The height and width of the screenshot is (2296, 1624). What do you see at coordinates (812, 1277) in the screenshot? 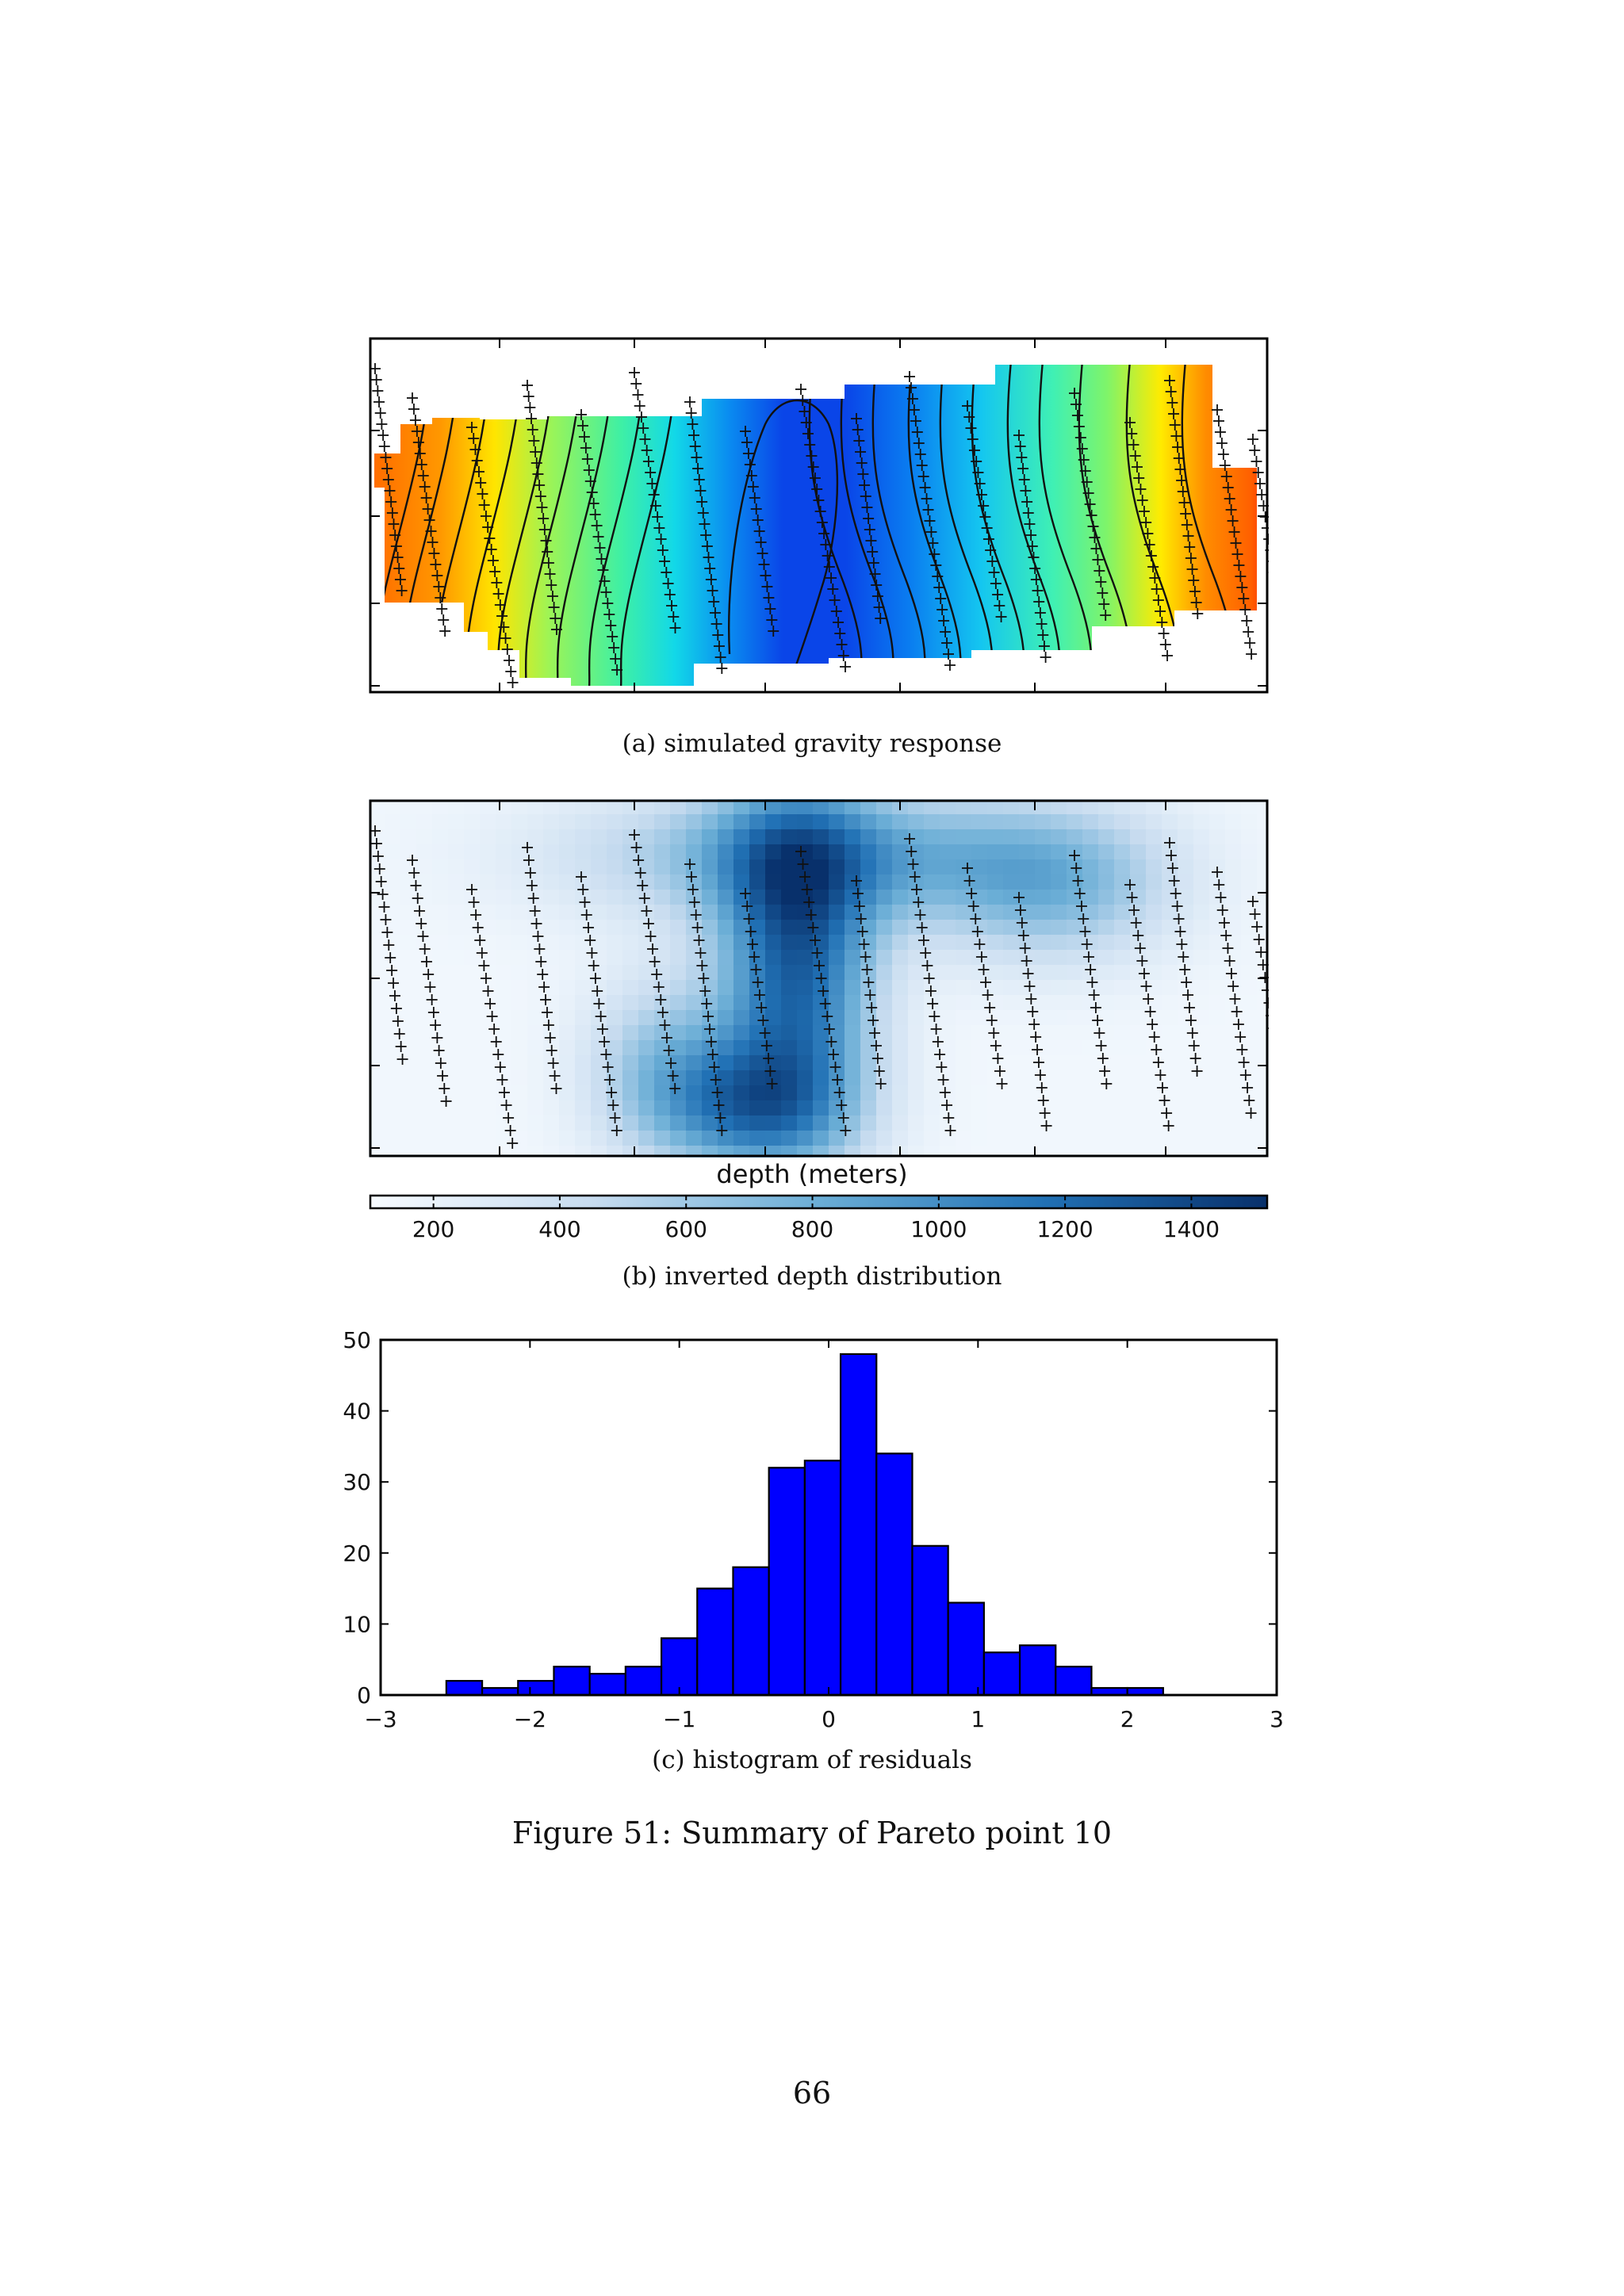
I see `panel-b-caption: (b) inverted depth distribution` at bounding box center [812, 1277].